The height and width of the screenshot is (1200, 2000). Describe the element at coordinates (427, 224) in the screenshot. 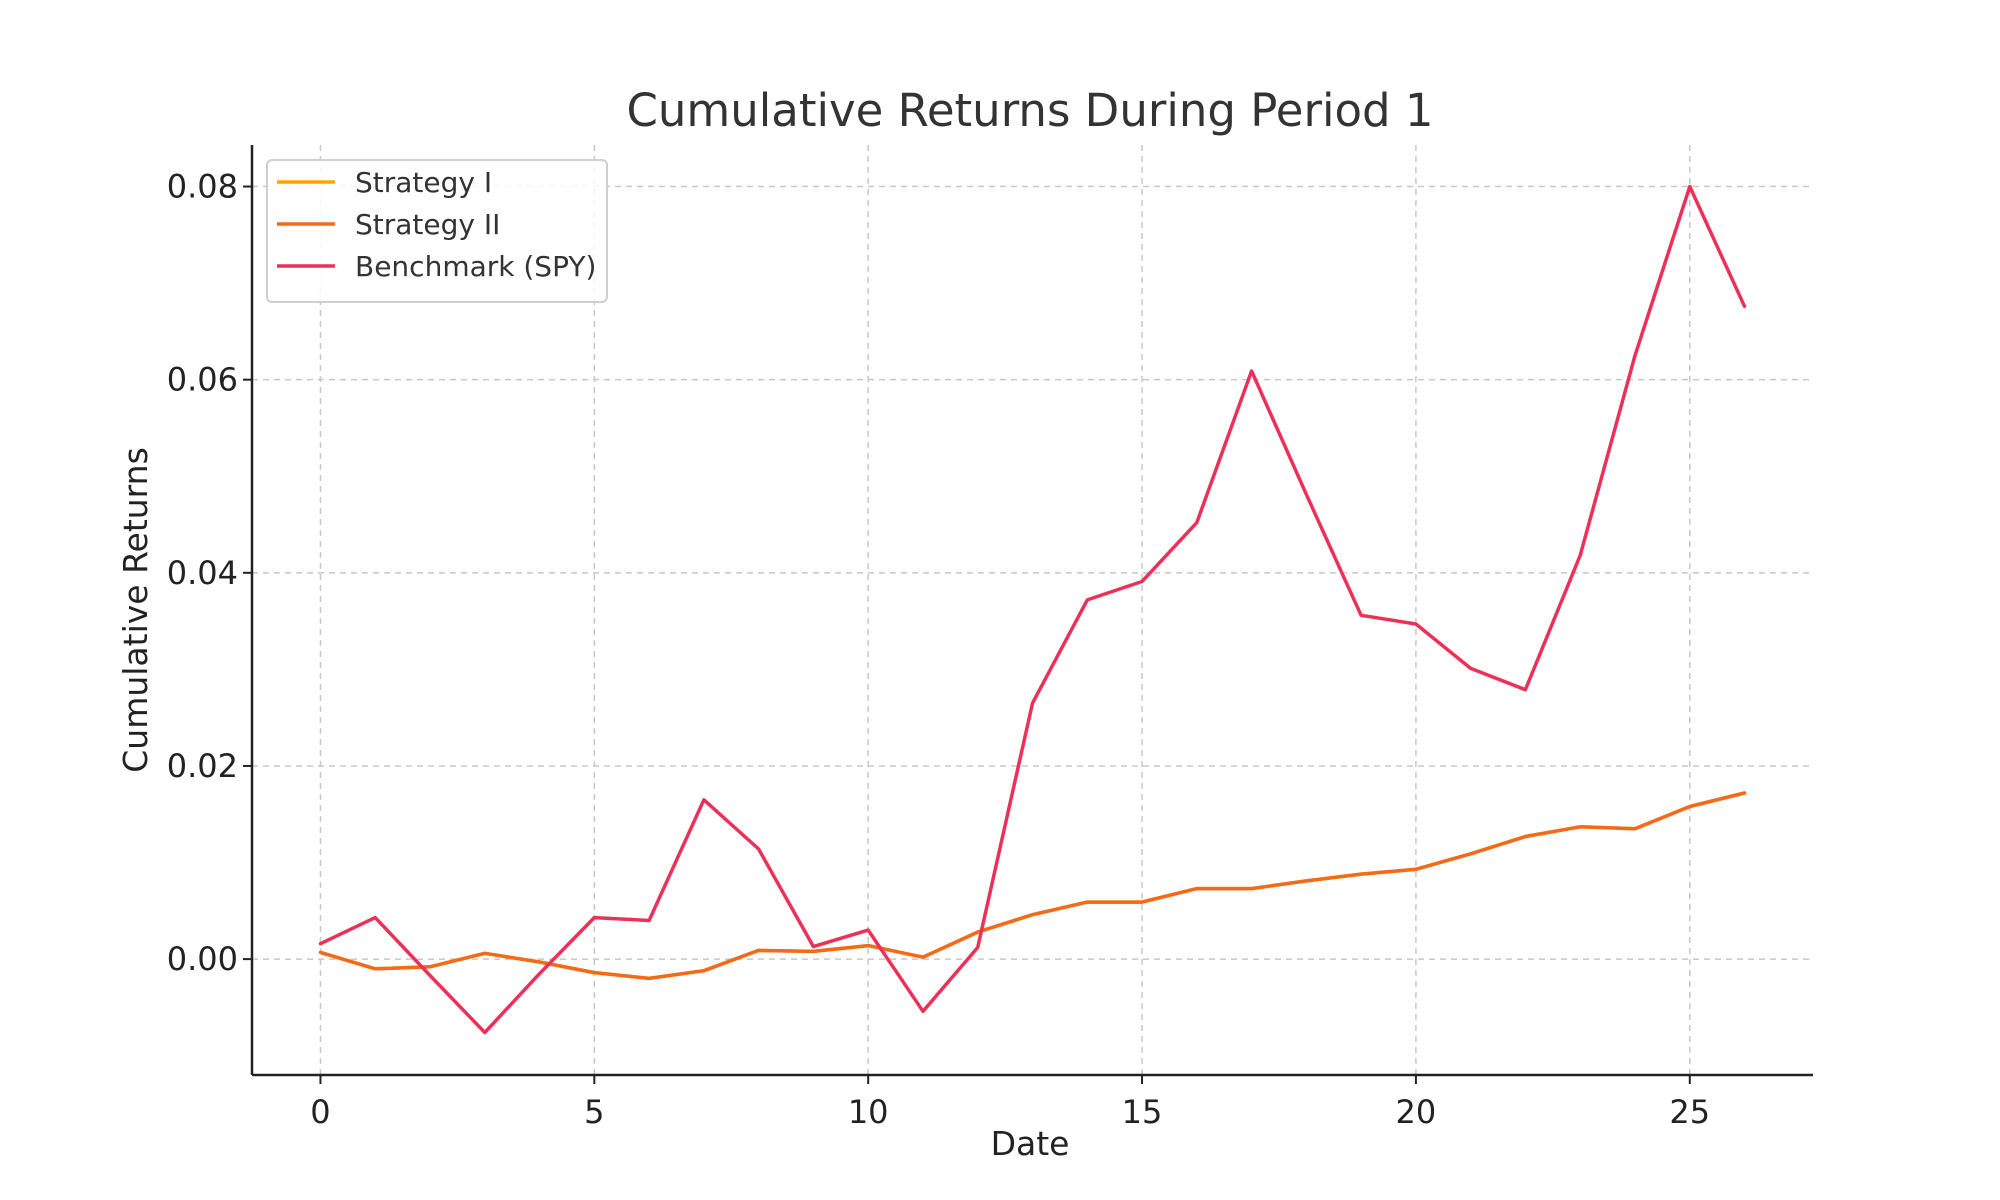

I see `legend-entry-label: Strategy II` at that location.